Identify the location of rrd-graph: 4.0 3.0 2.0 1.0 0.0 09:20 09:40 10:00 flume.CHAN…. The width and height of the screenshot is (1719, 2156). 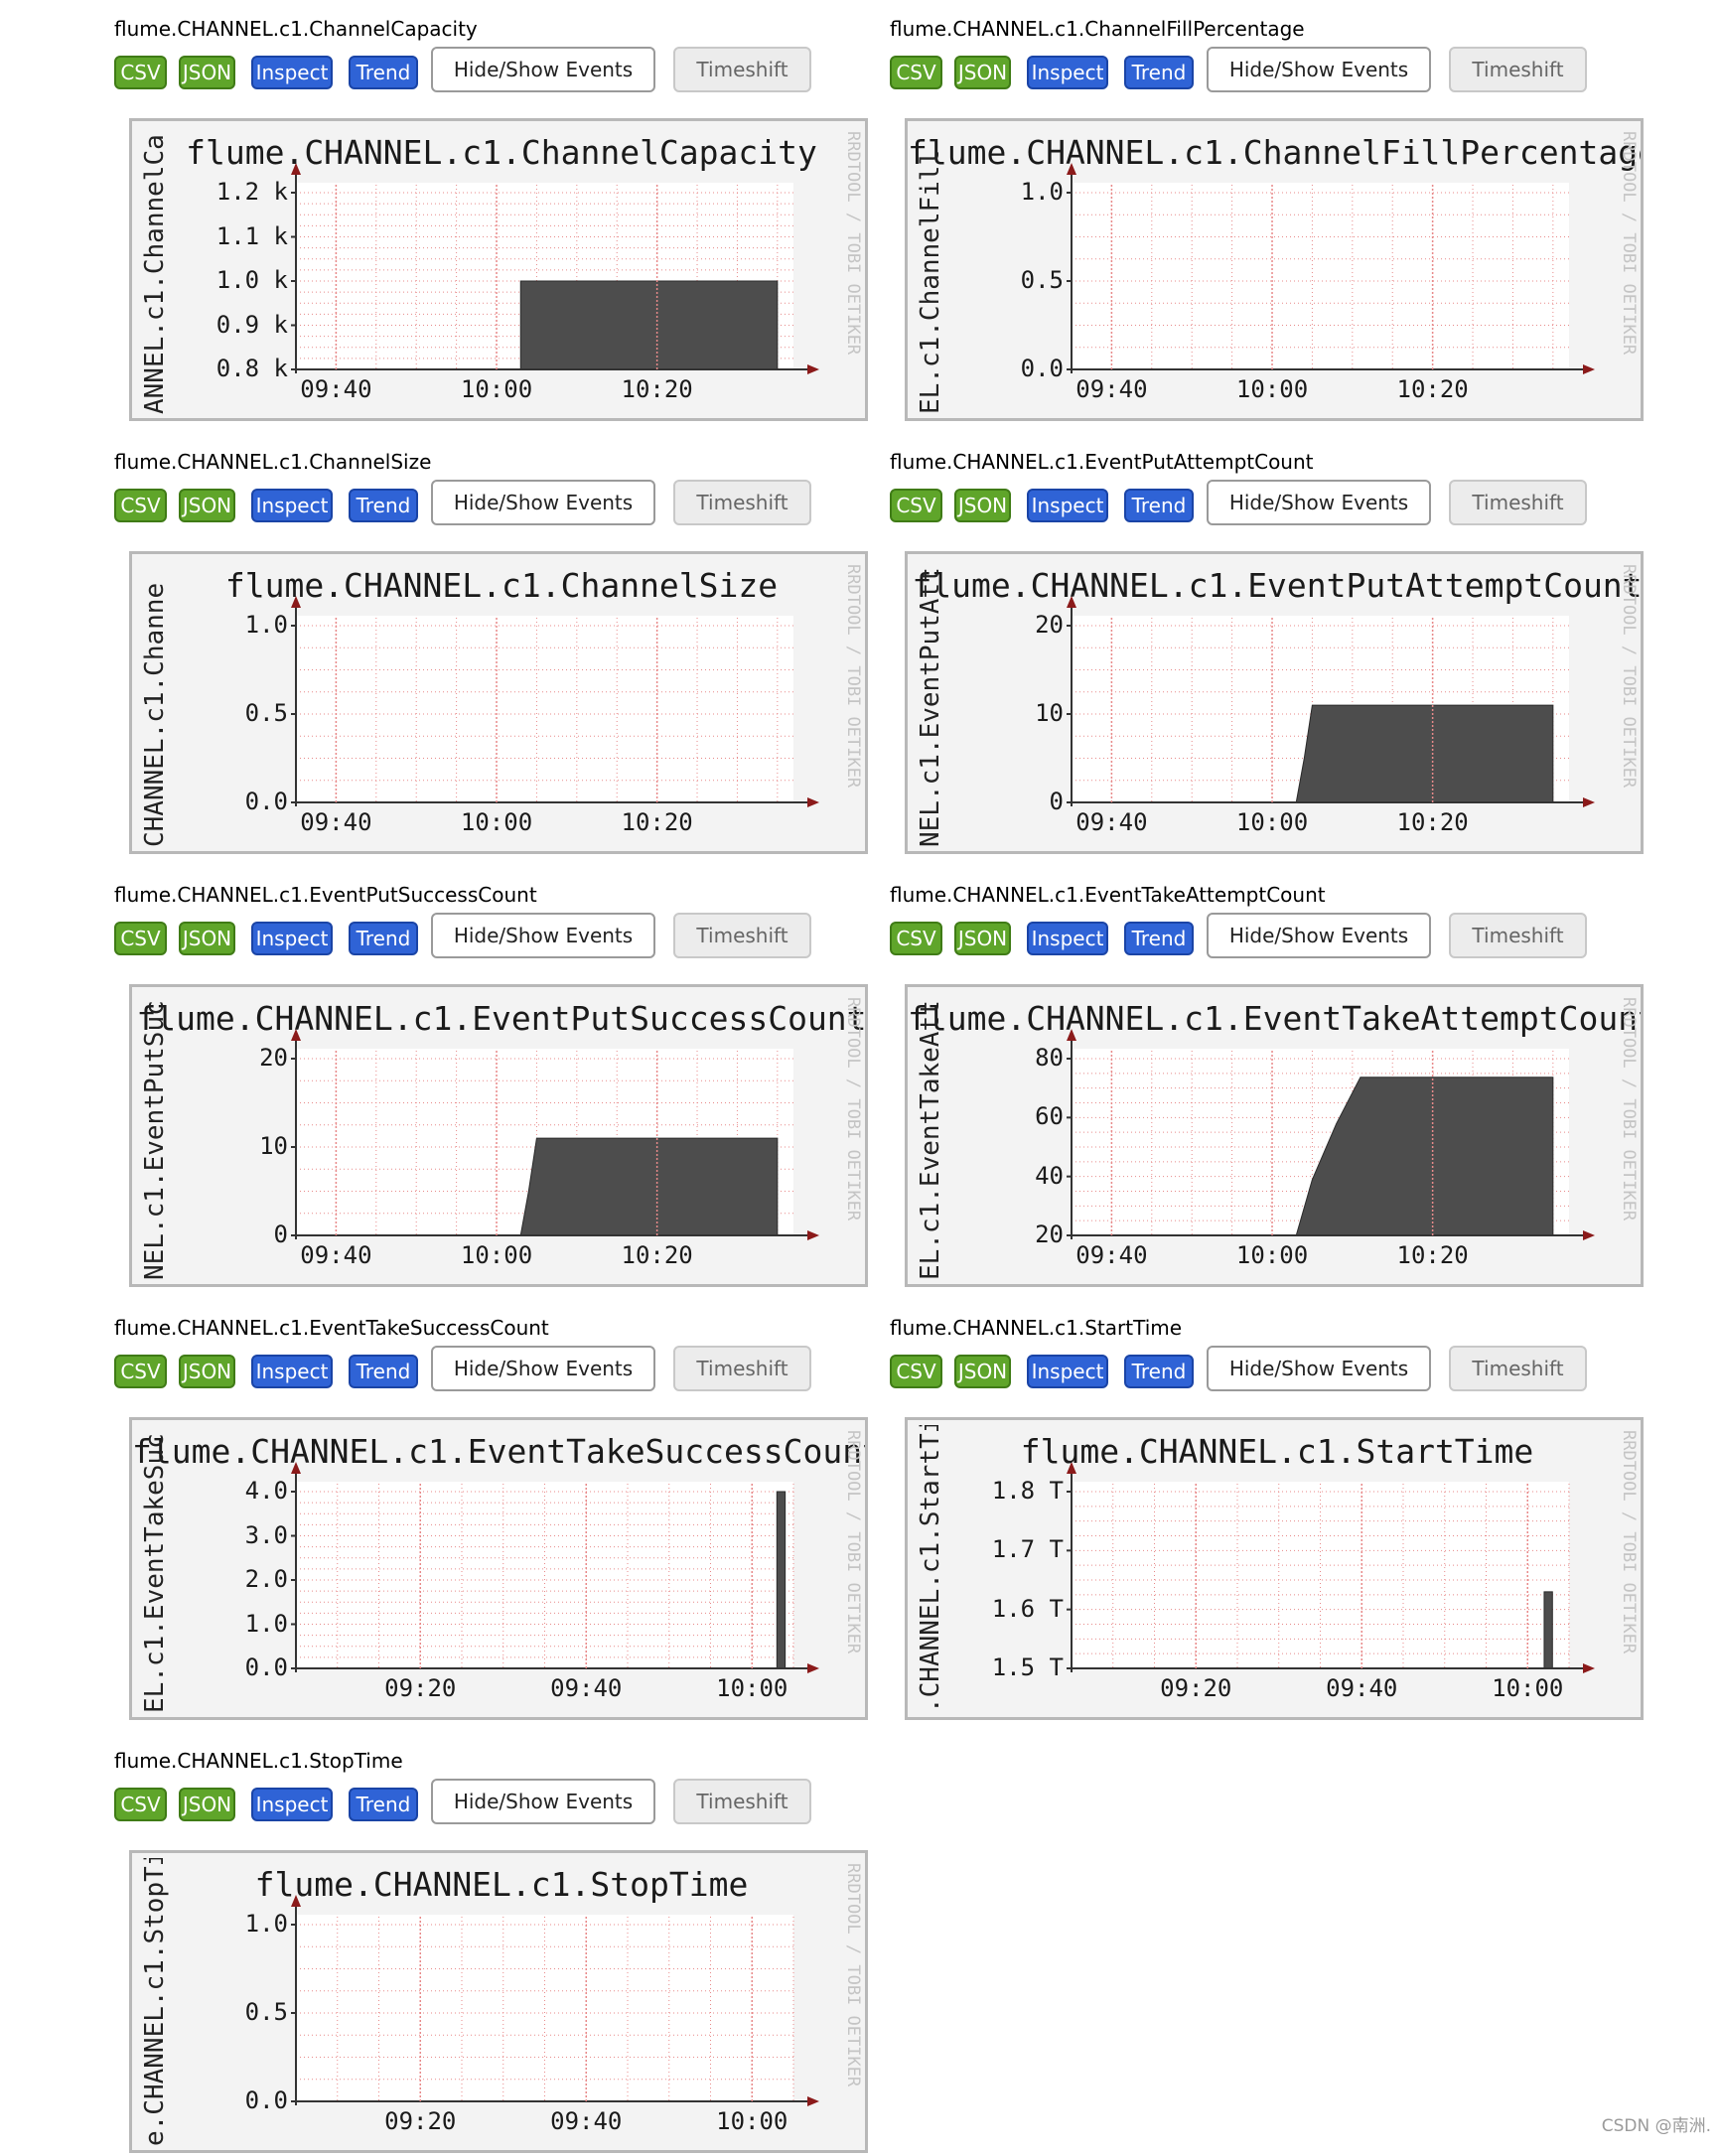
(498, 1568).